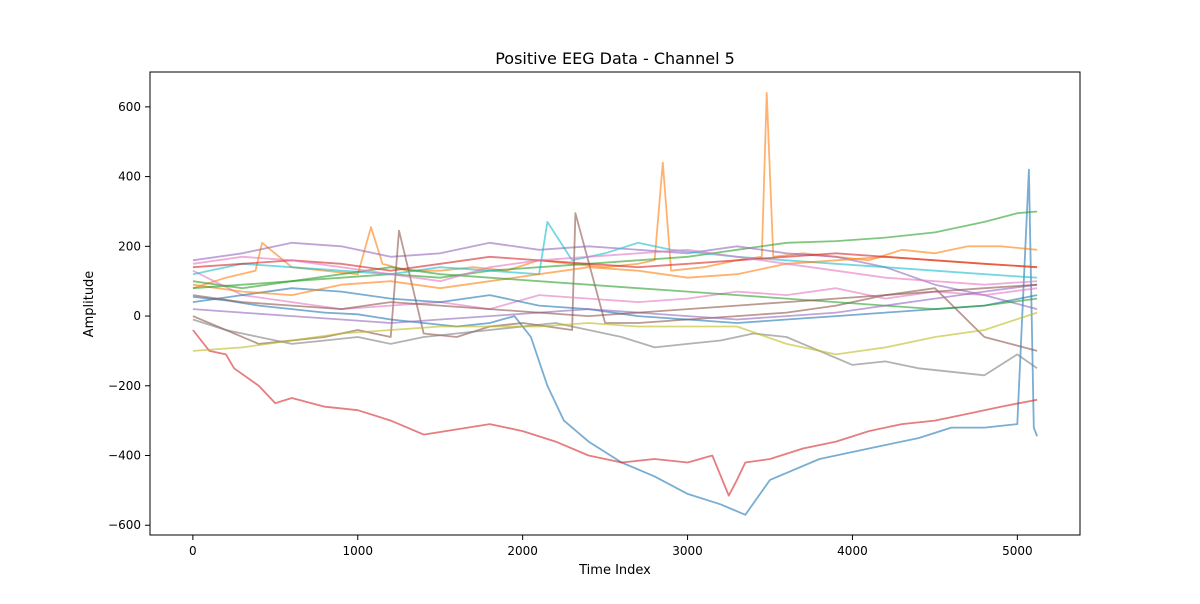 The height and width of the screenshot is (604, 1200). I want to click on y-tick-label: −200, so click(124, 386).